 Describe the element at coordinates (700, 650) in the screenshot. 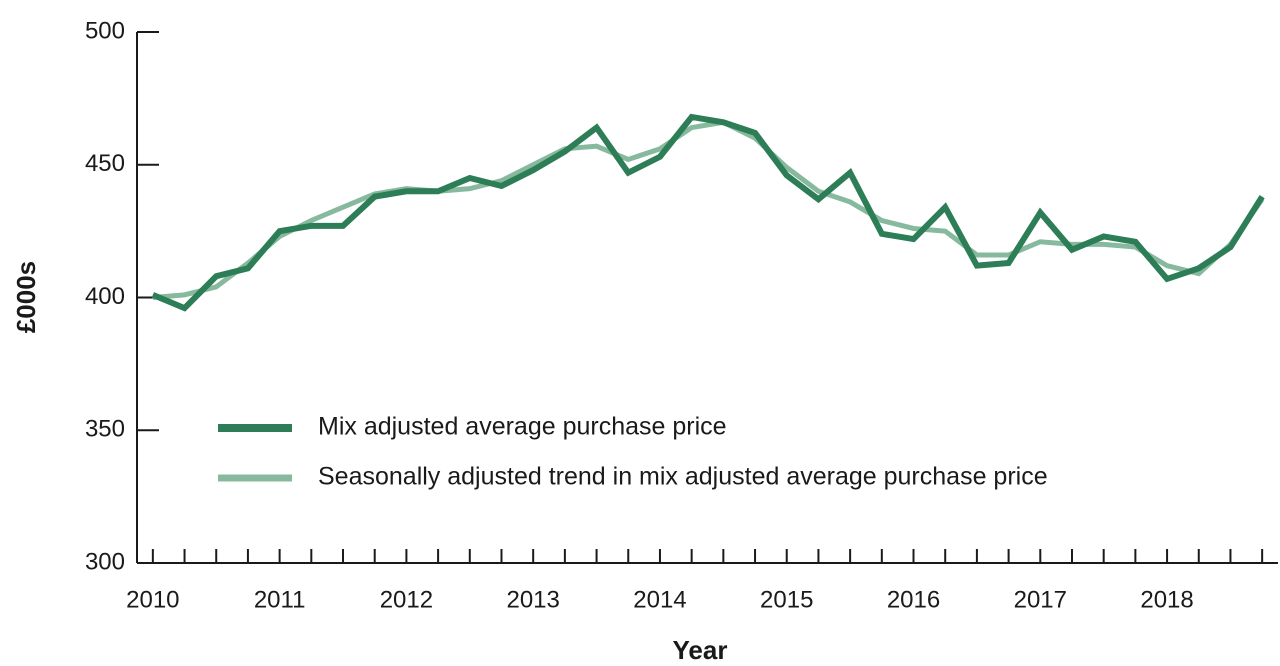

I see `x-axis-title: Year` at that location.